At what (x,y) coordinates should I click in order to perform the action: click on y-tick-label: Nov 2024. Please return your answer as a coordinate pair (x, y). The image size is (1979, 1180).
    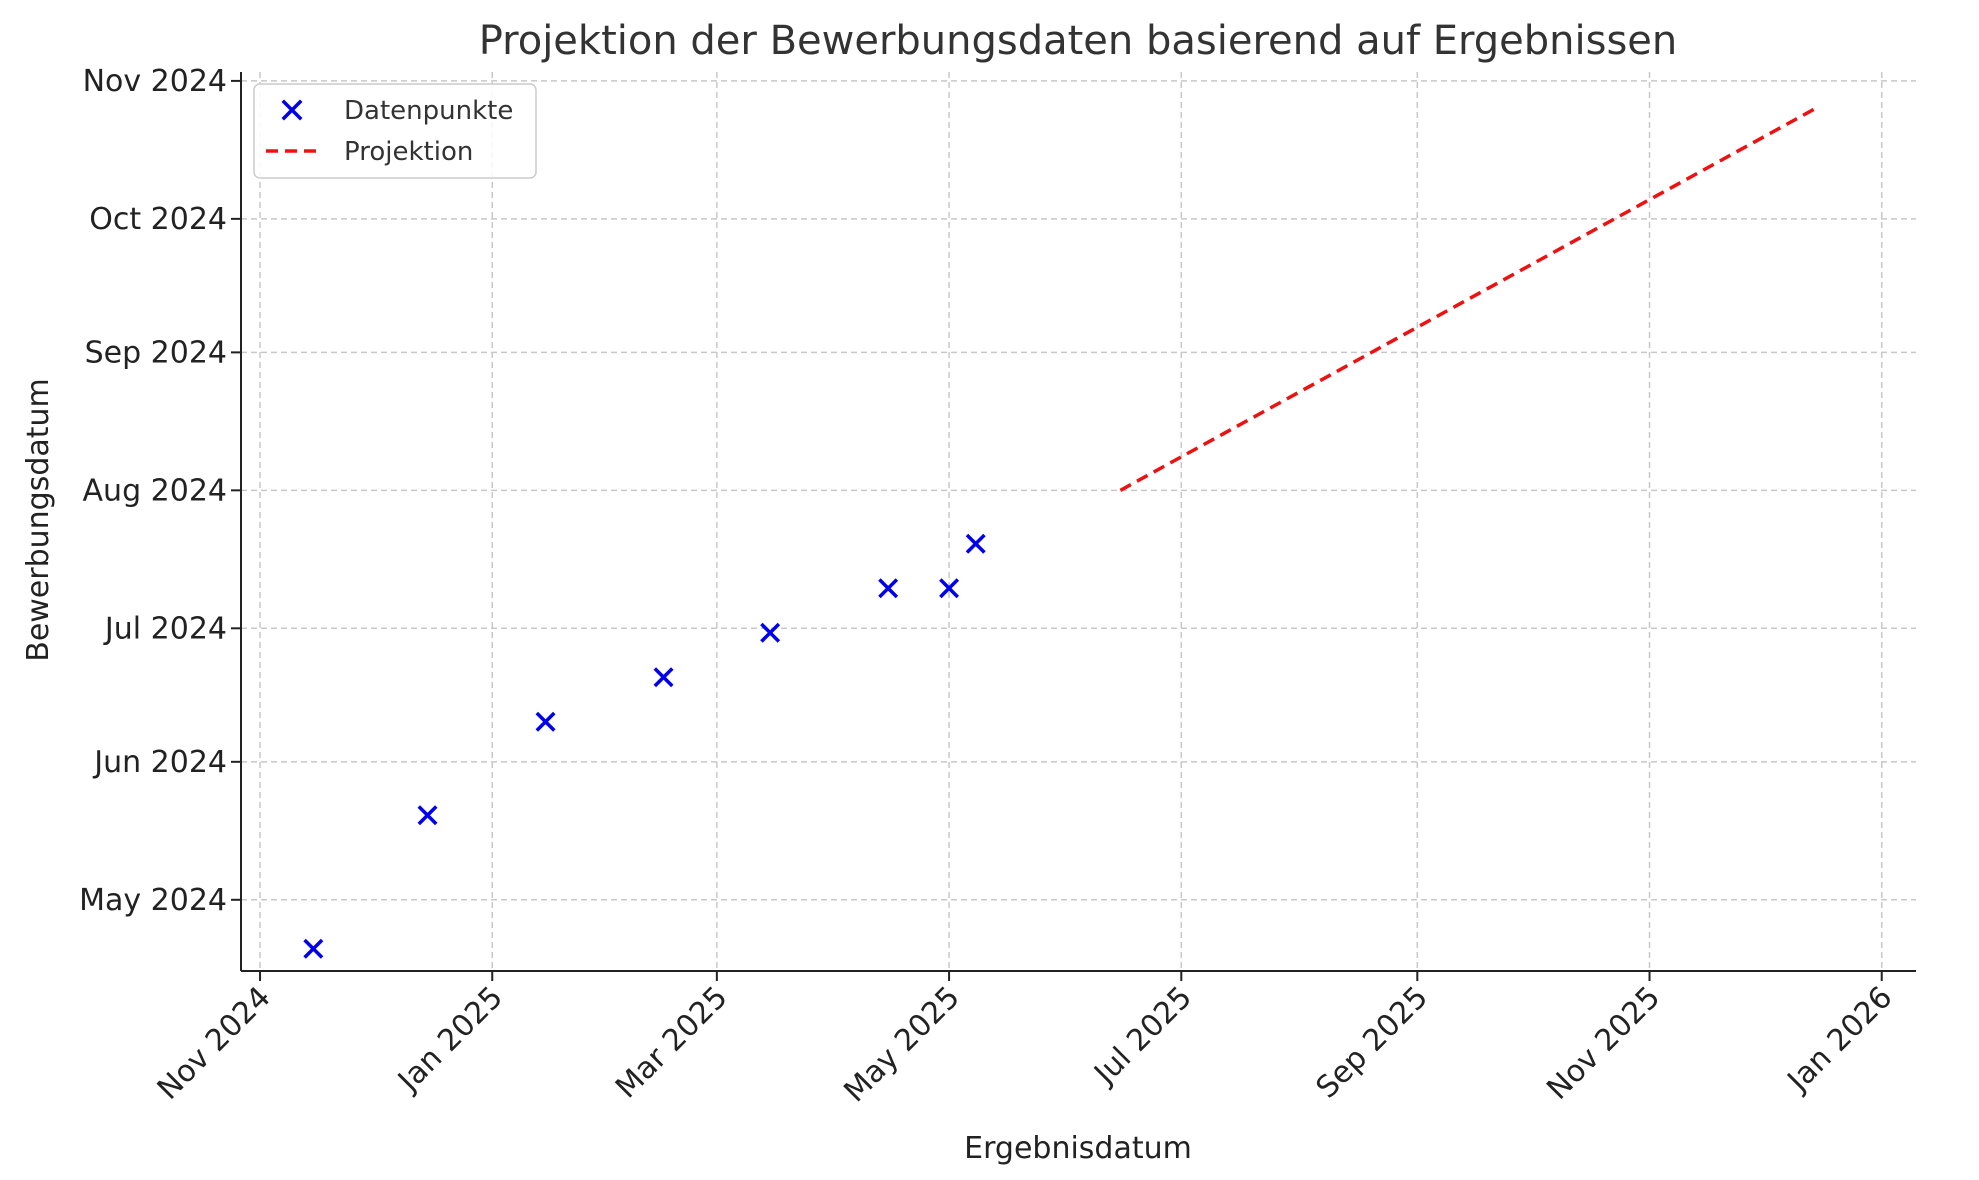
    Looking at the image, I should click on (155, 81).